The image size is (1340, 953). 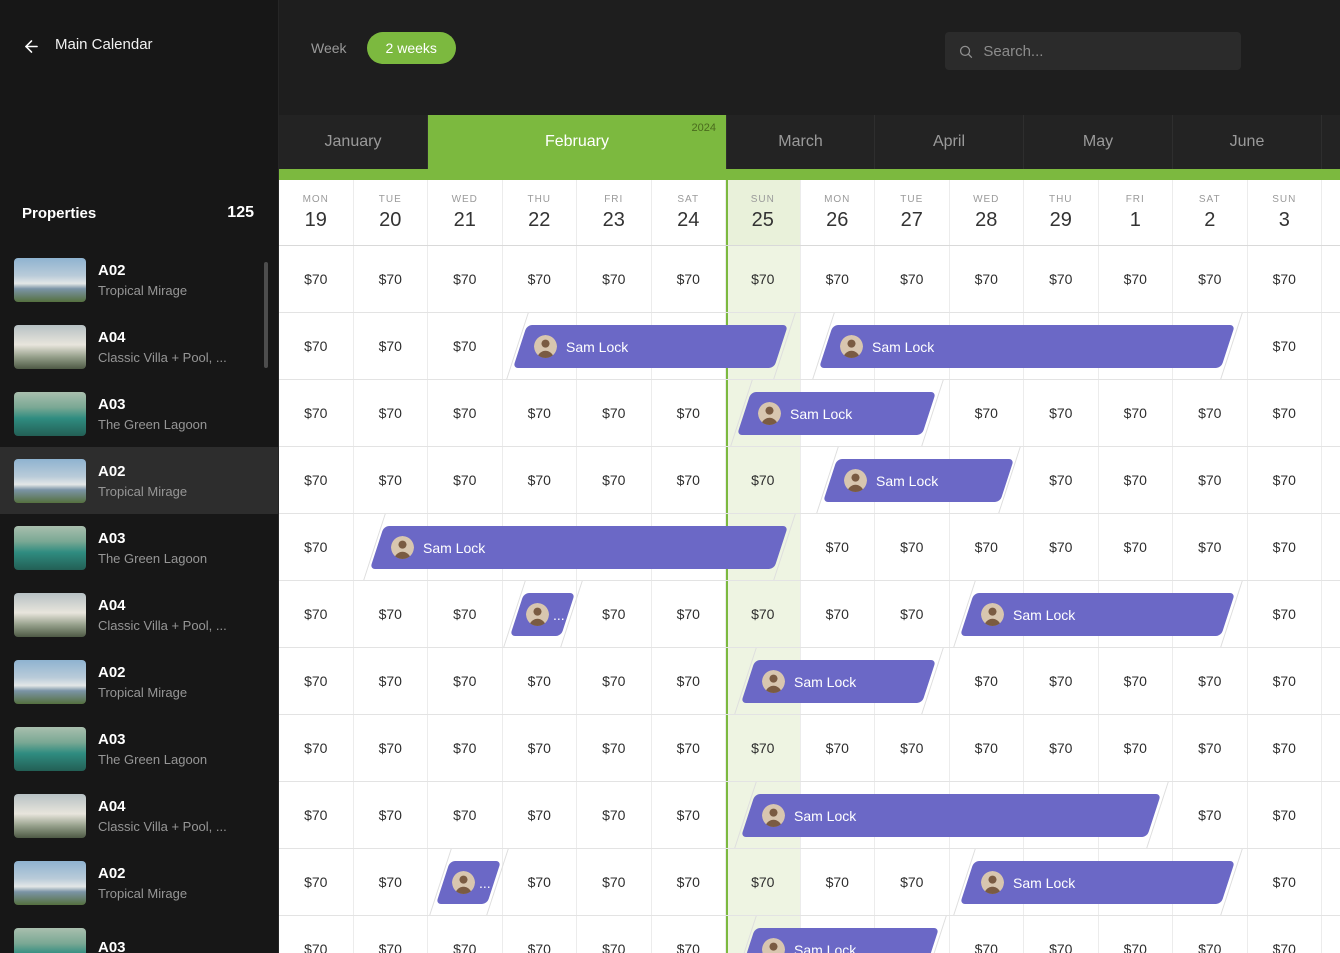 I want to click on sidebar-scrollbar, so click(x=266, y=315).